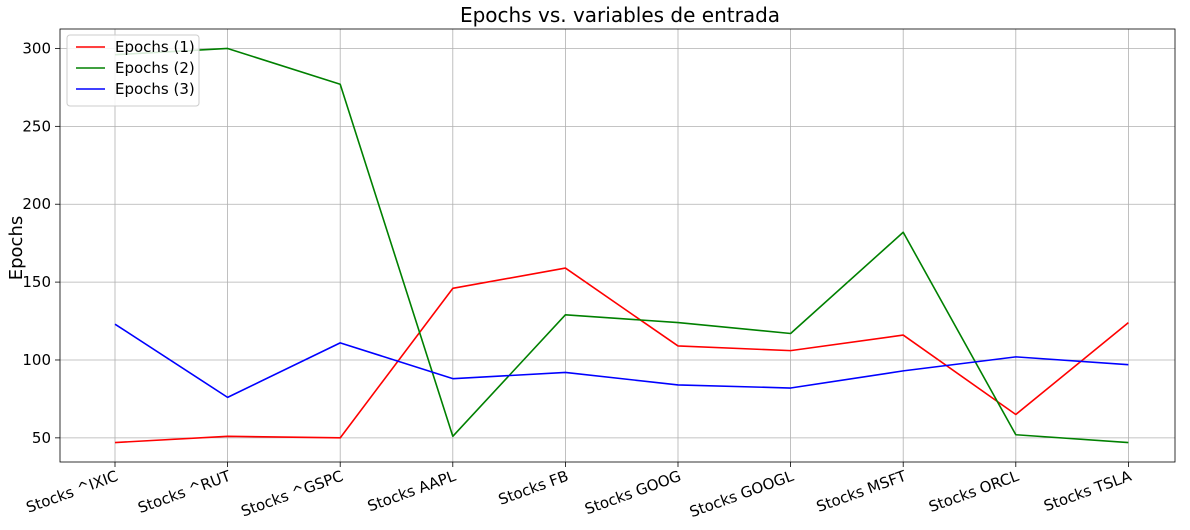  Describe the element at coordinates (41, 438) in the screenshot. I see `y-tick-label: 50` at that location.